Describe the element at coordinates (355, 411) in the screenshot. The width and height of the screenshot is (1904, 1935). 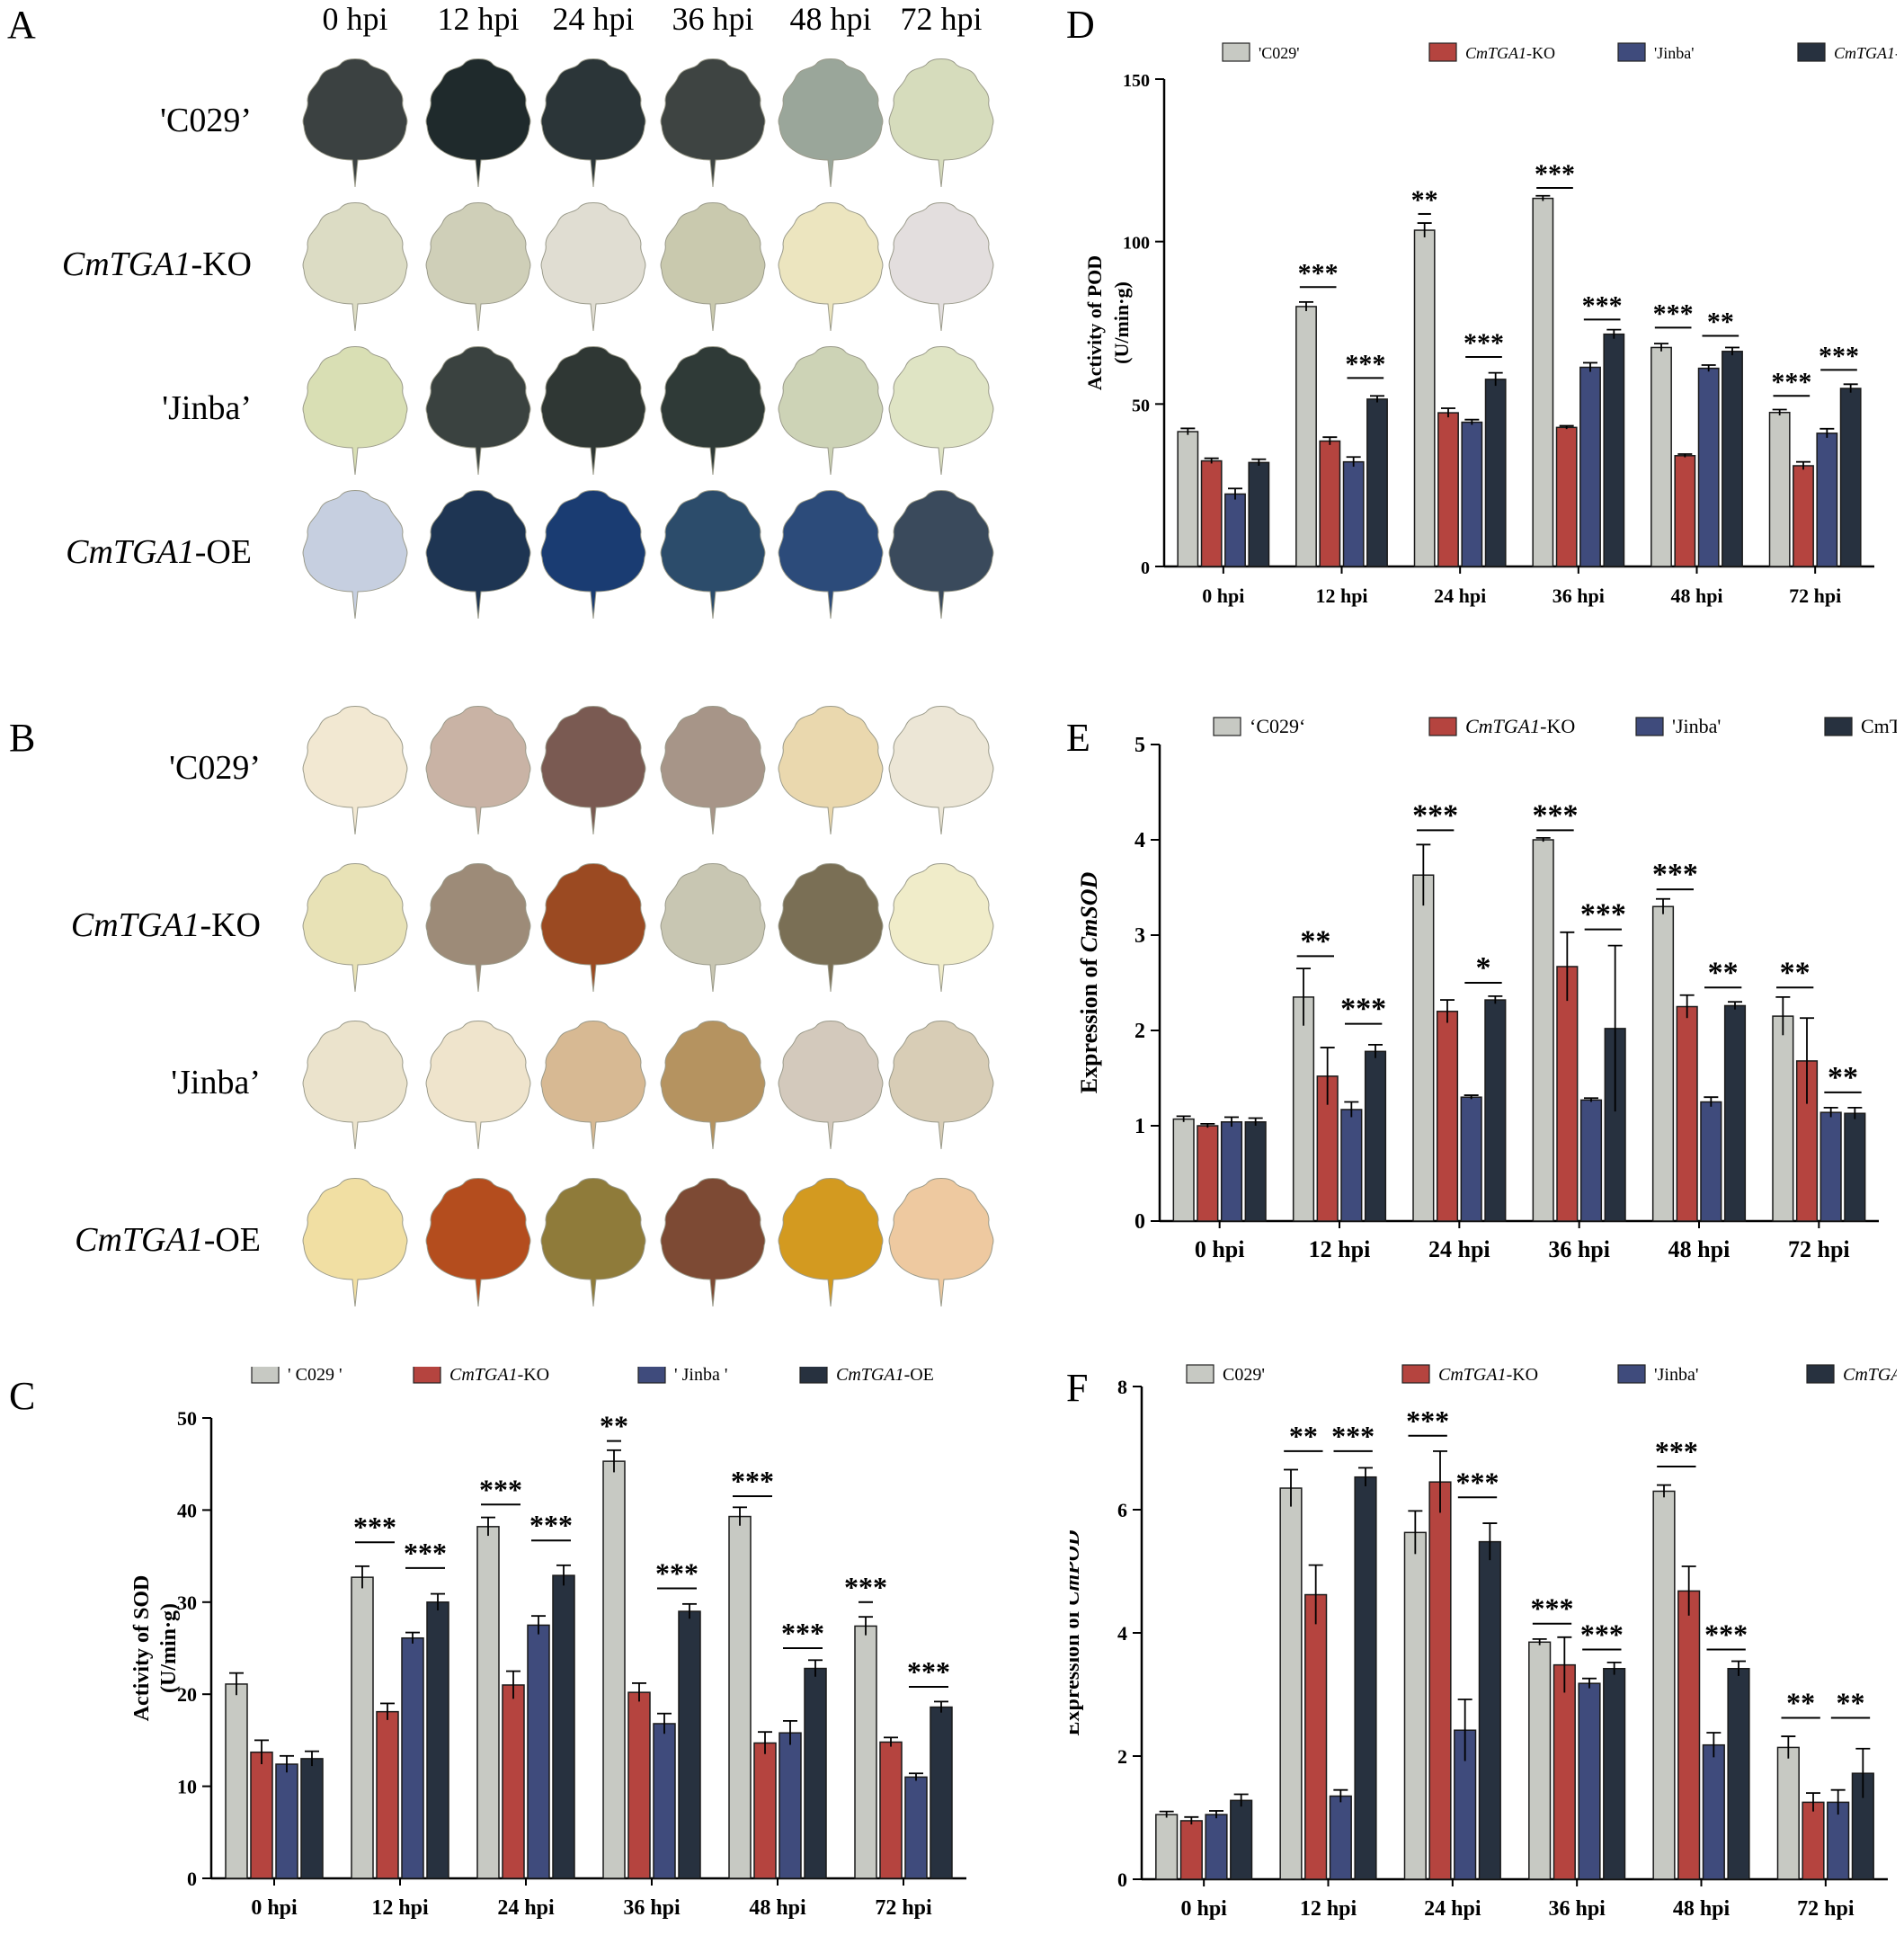
I see `grid-a-leaf-r2-c0` at that location.